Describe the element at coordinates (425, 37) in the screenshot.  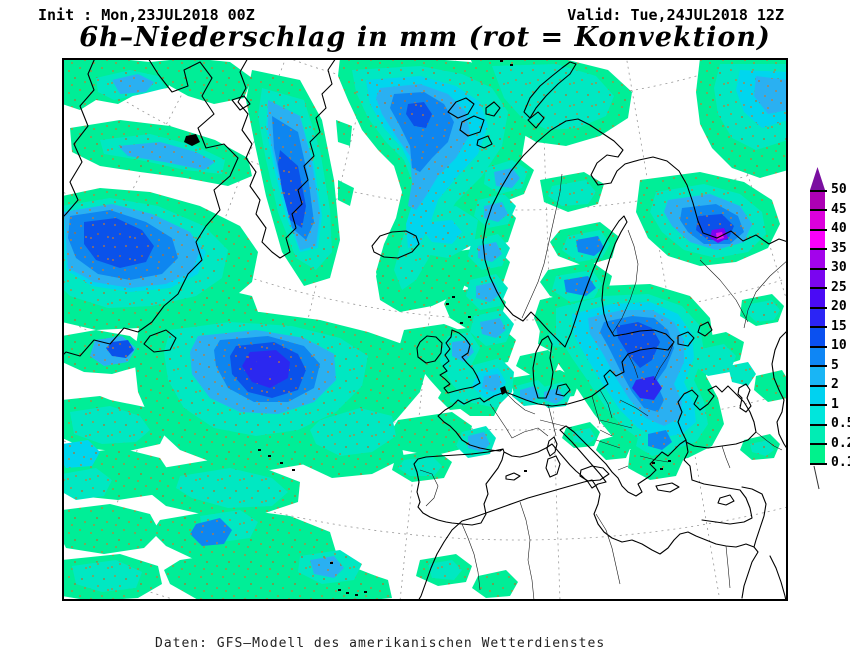
I see `map-title: 6h–Niederschlag in mm (rot = Konvektion)` at that location.